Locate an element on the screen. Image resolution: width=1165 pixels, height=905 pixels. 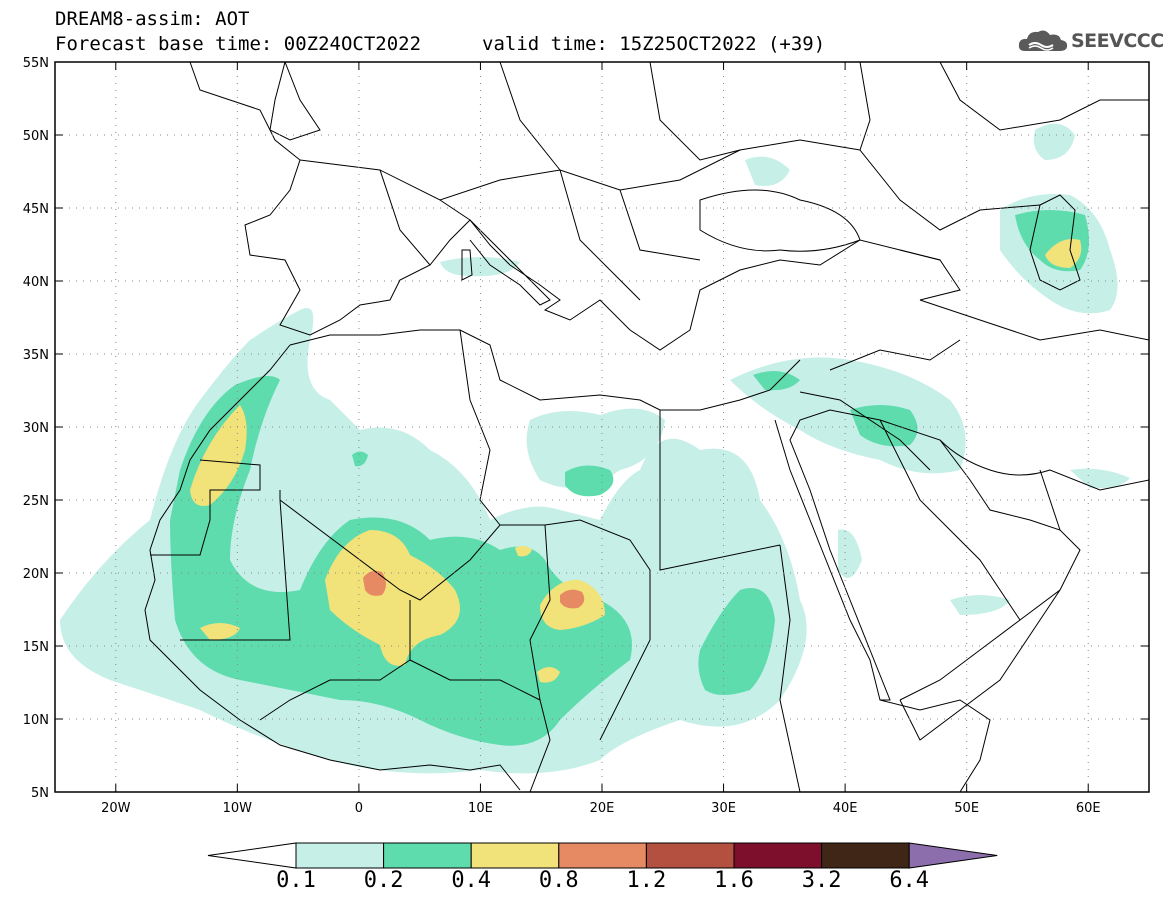
valid-time: valid time: 15Z25OCT2022 (+39) is located at coordinates (654, 44).